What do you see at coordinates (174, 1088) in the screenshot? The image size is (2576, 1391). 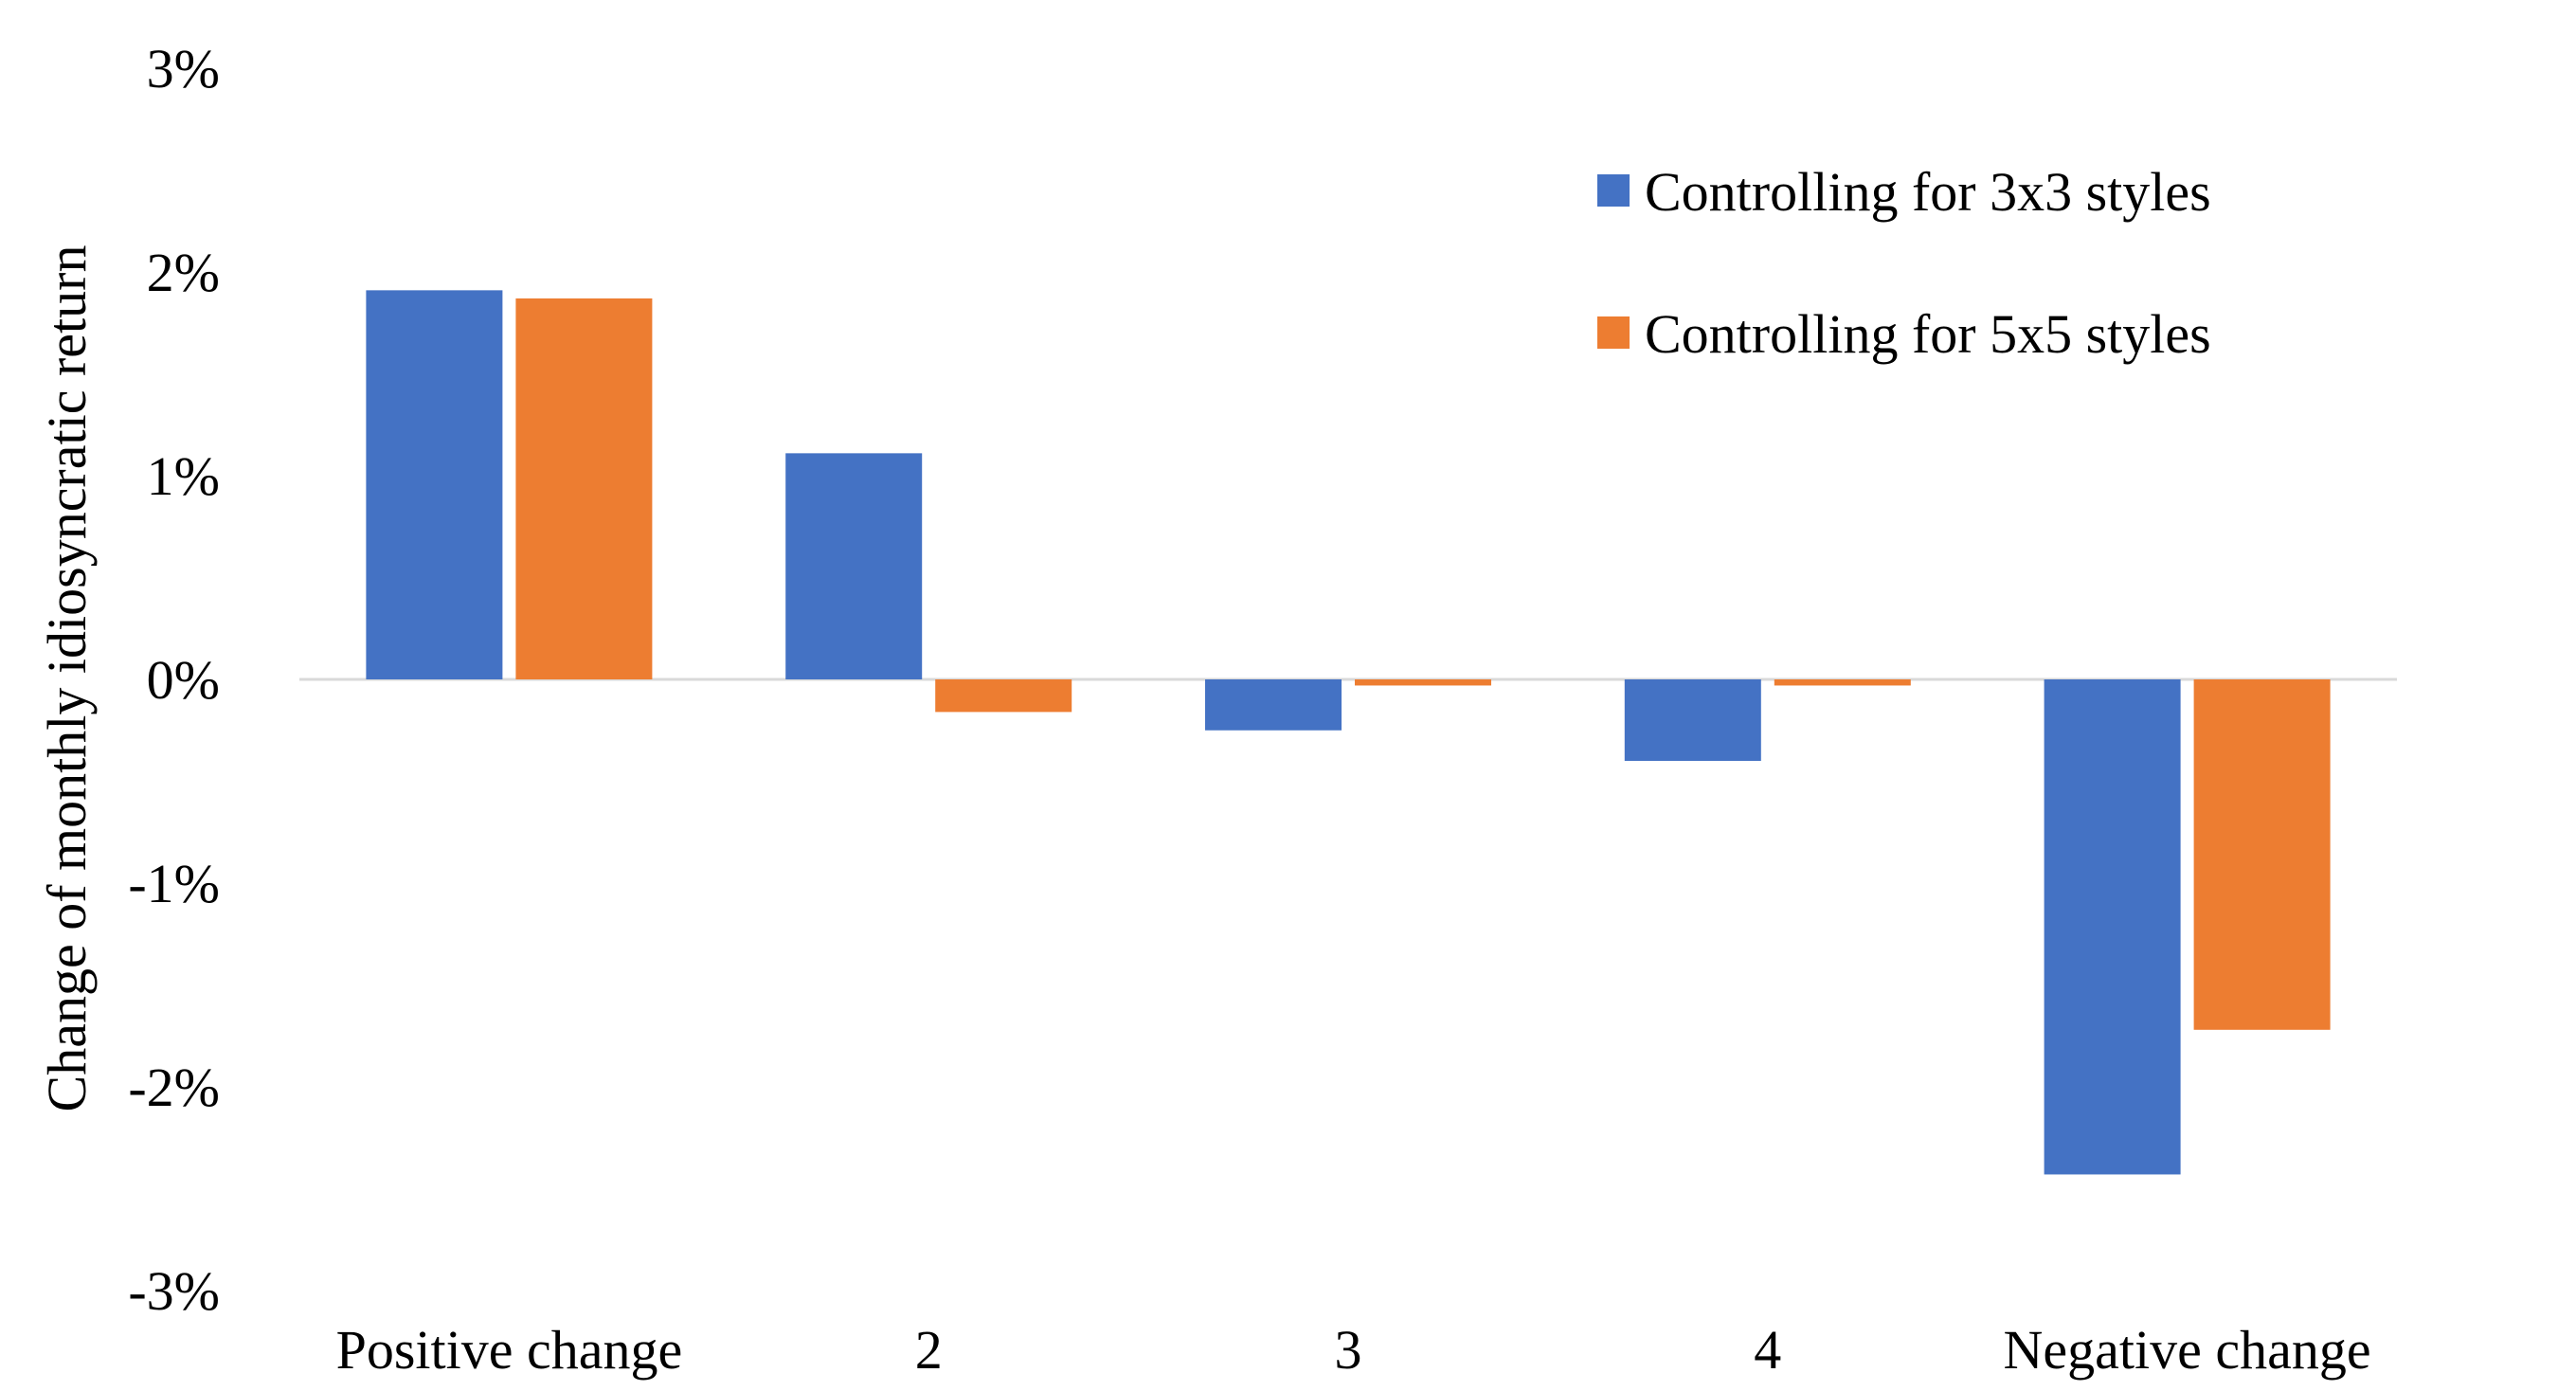 I see `y-tick-label: -2%` at bounding box center [174, 1088].